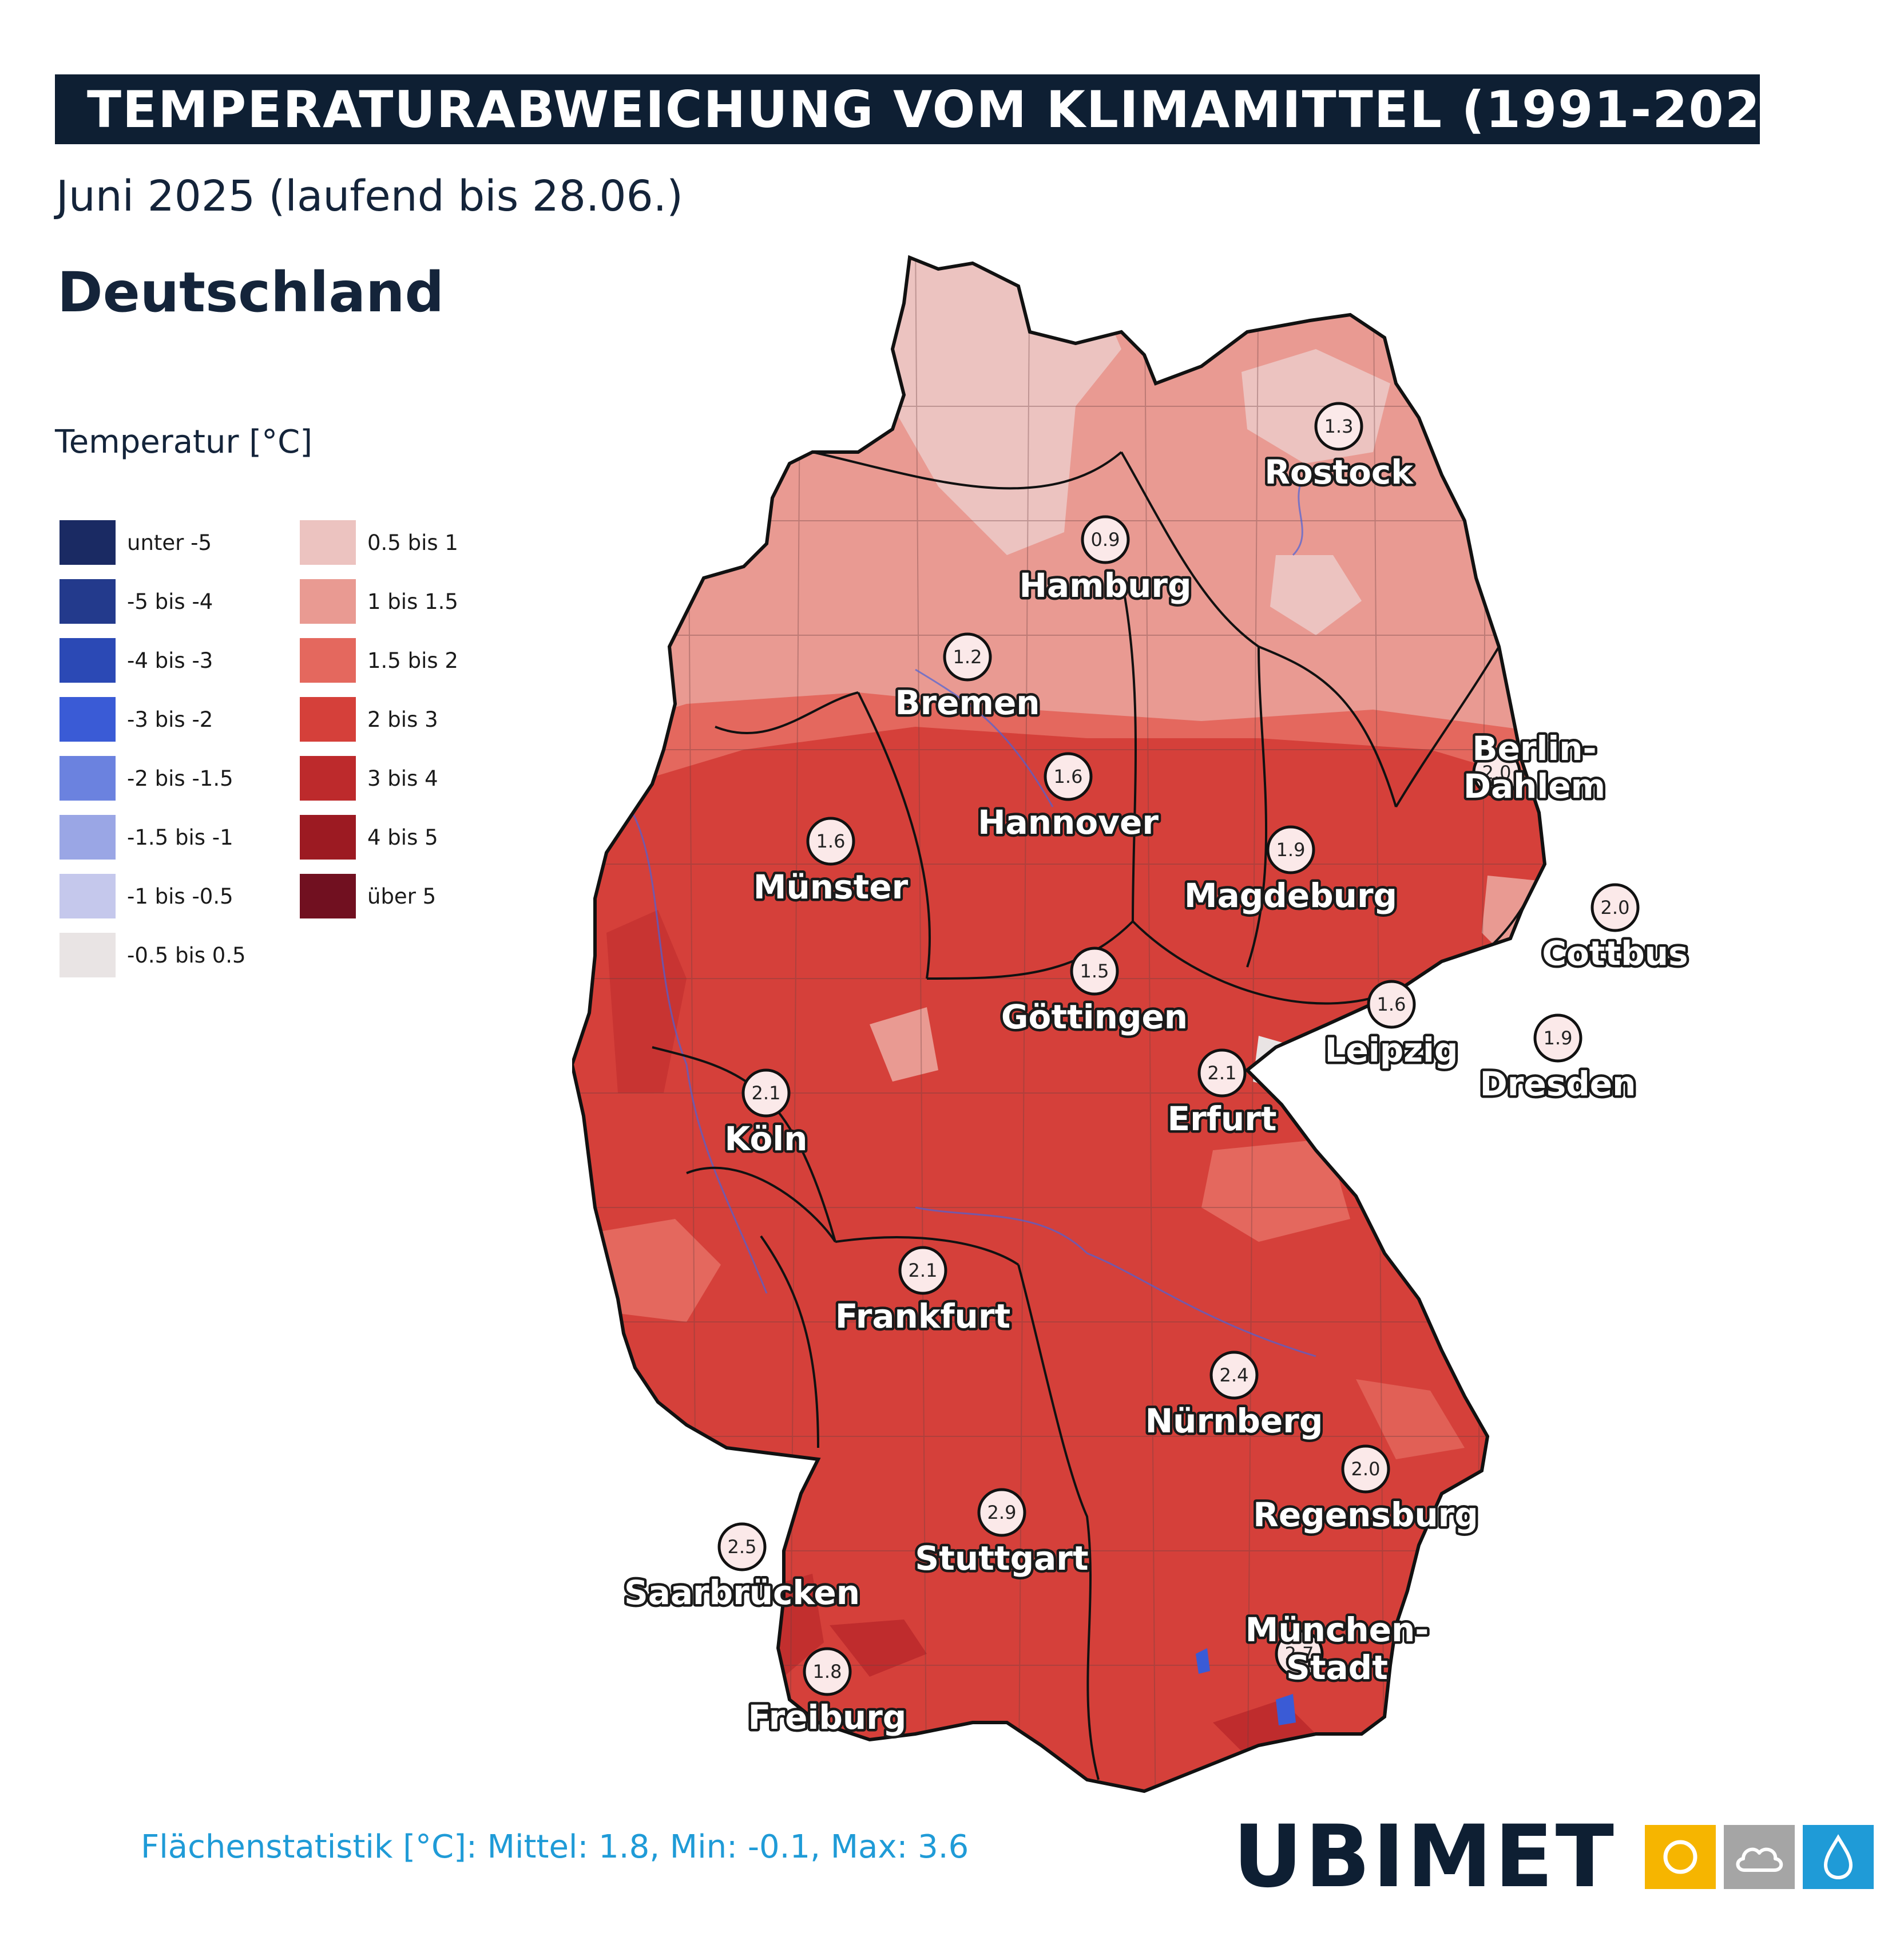 This screenshot has height=1960, width=1892. Describe the element at coordinates (831, 887) in the screenshot. I see `city-name: Münster` at that location.